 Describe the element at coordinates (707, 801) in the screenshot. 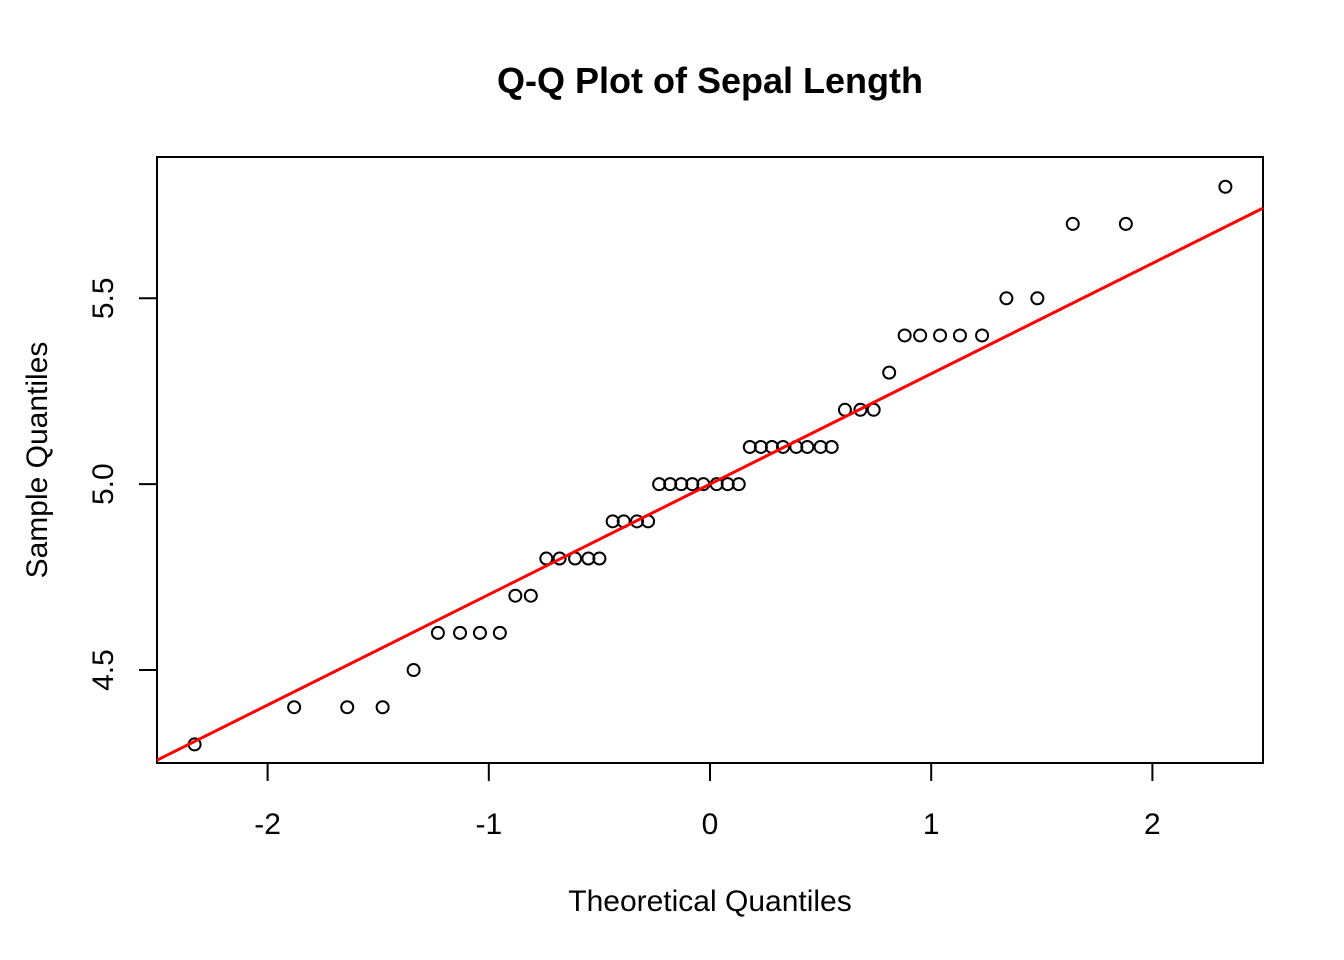

I see `x-axis: -2 -1 0 1 2` at that location.